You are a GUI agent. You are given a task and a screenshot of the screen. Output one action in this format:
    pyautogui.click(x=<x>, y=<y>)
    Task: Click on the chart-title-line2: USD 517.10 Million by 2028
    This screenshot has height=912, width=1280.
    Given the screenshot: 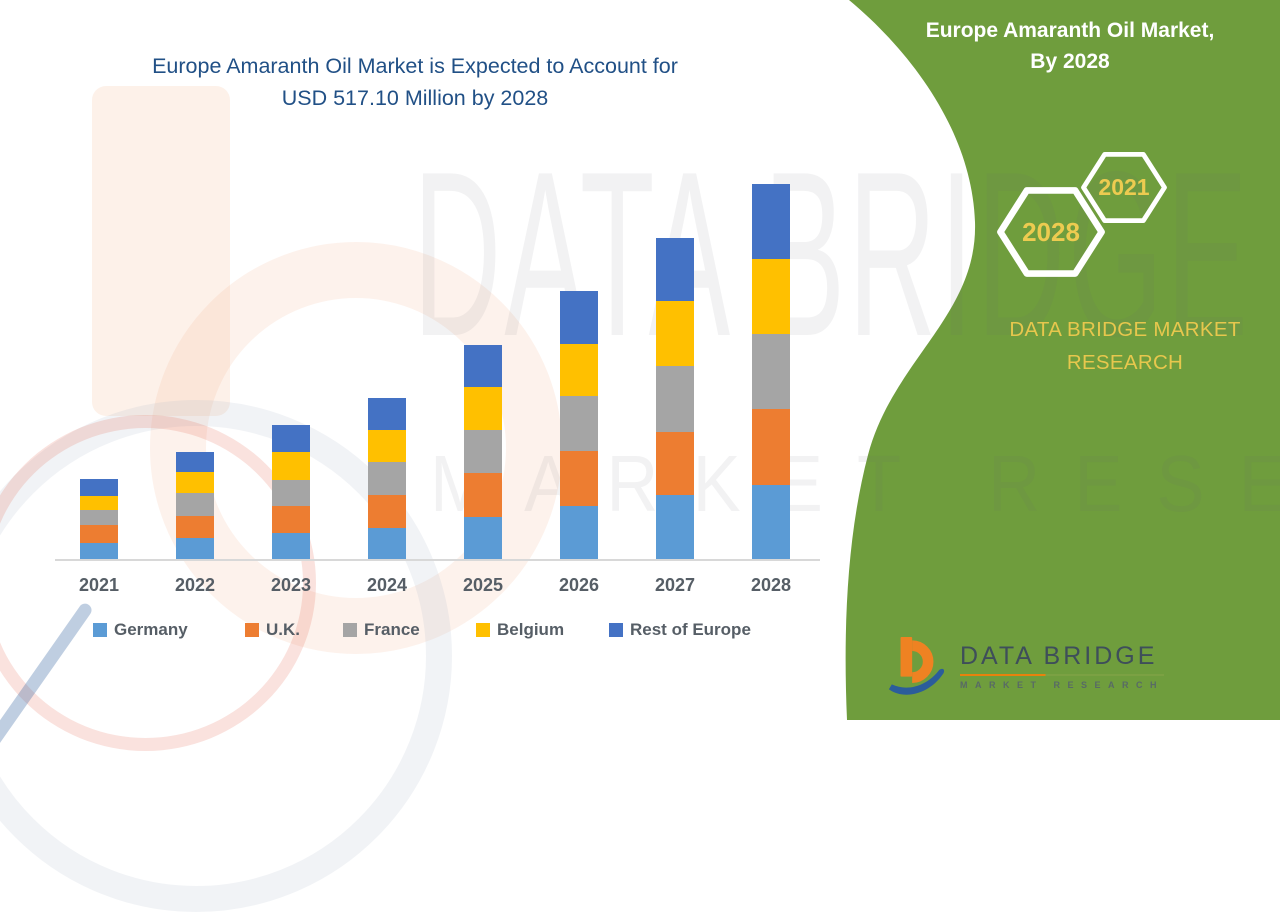 What is the action you would take?
    pyautogui.click(x=415, y=98)
    